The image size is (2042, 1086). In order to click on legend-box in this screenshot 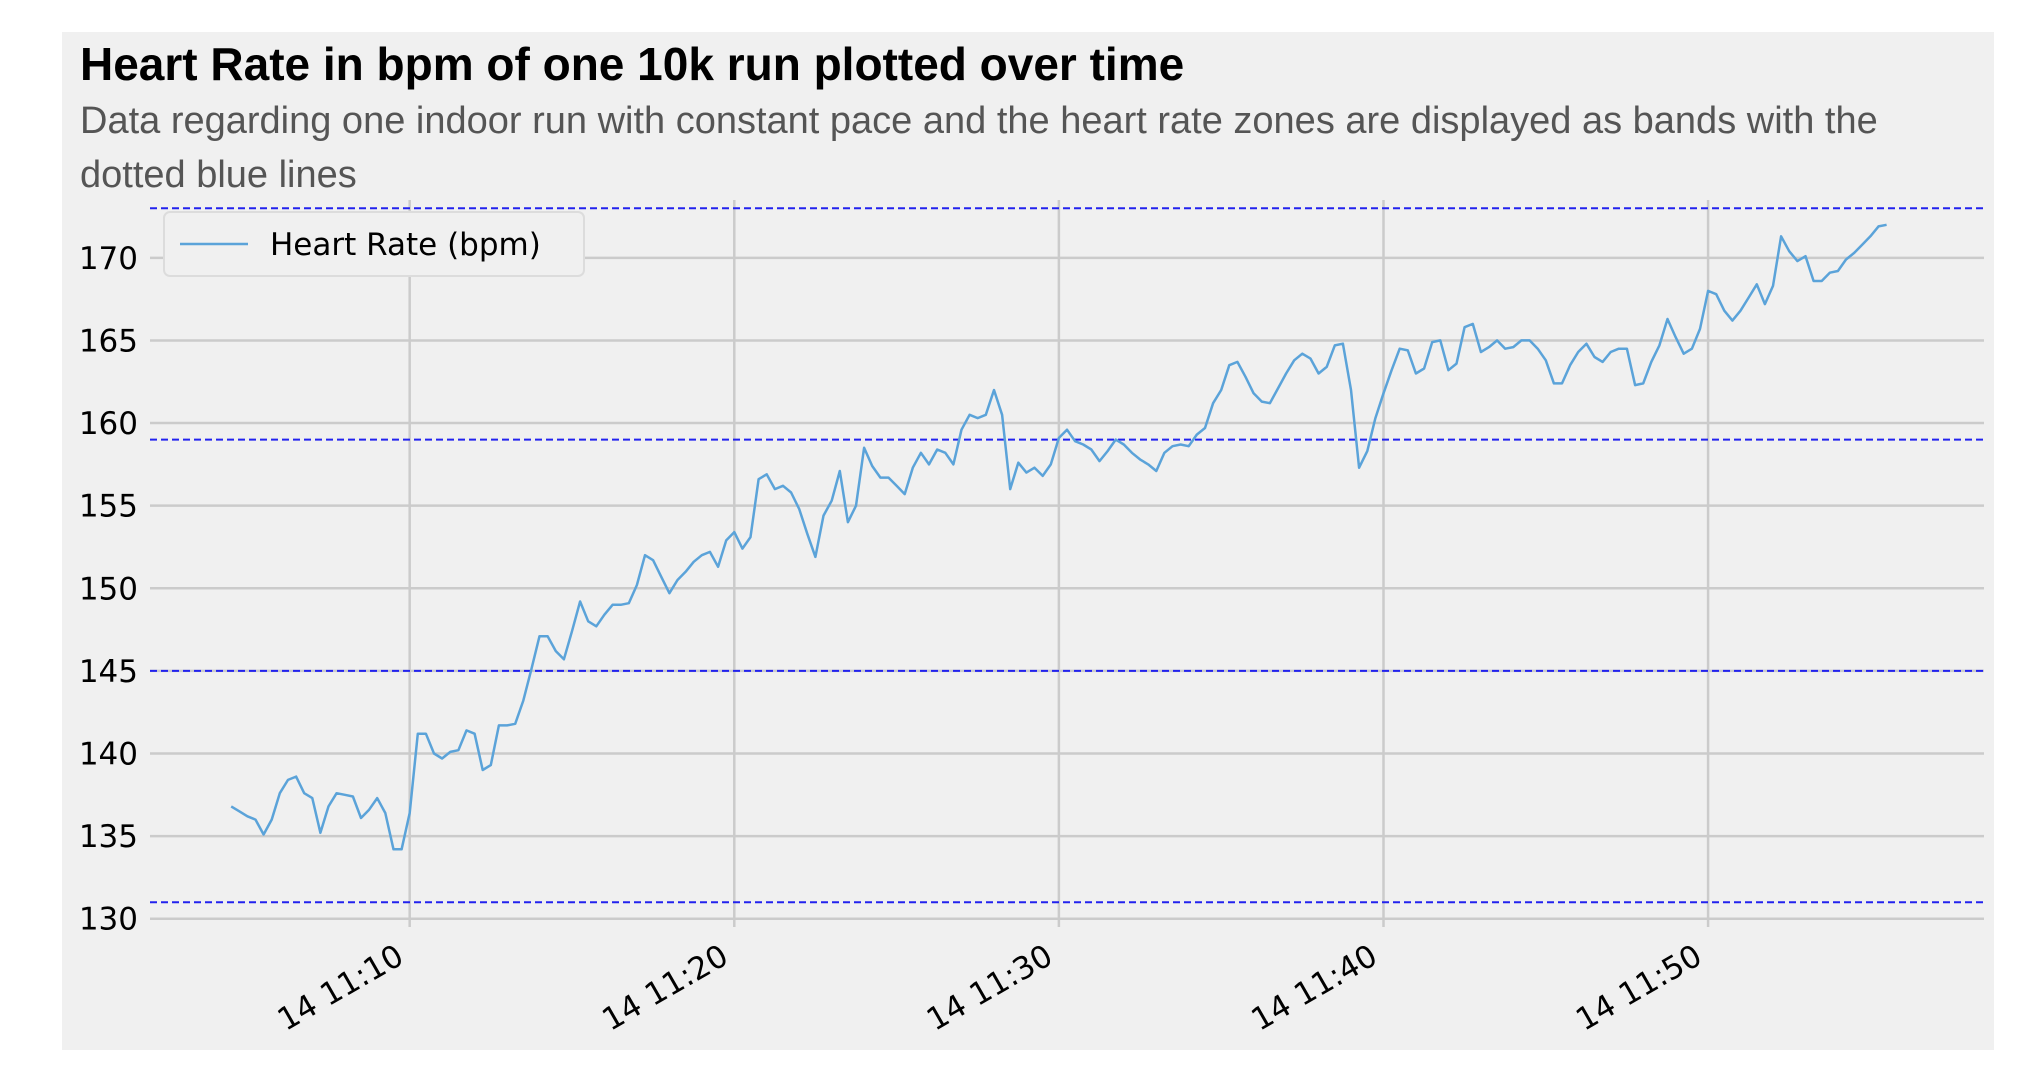, I will do `click(374, 244)`.